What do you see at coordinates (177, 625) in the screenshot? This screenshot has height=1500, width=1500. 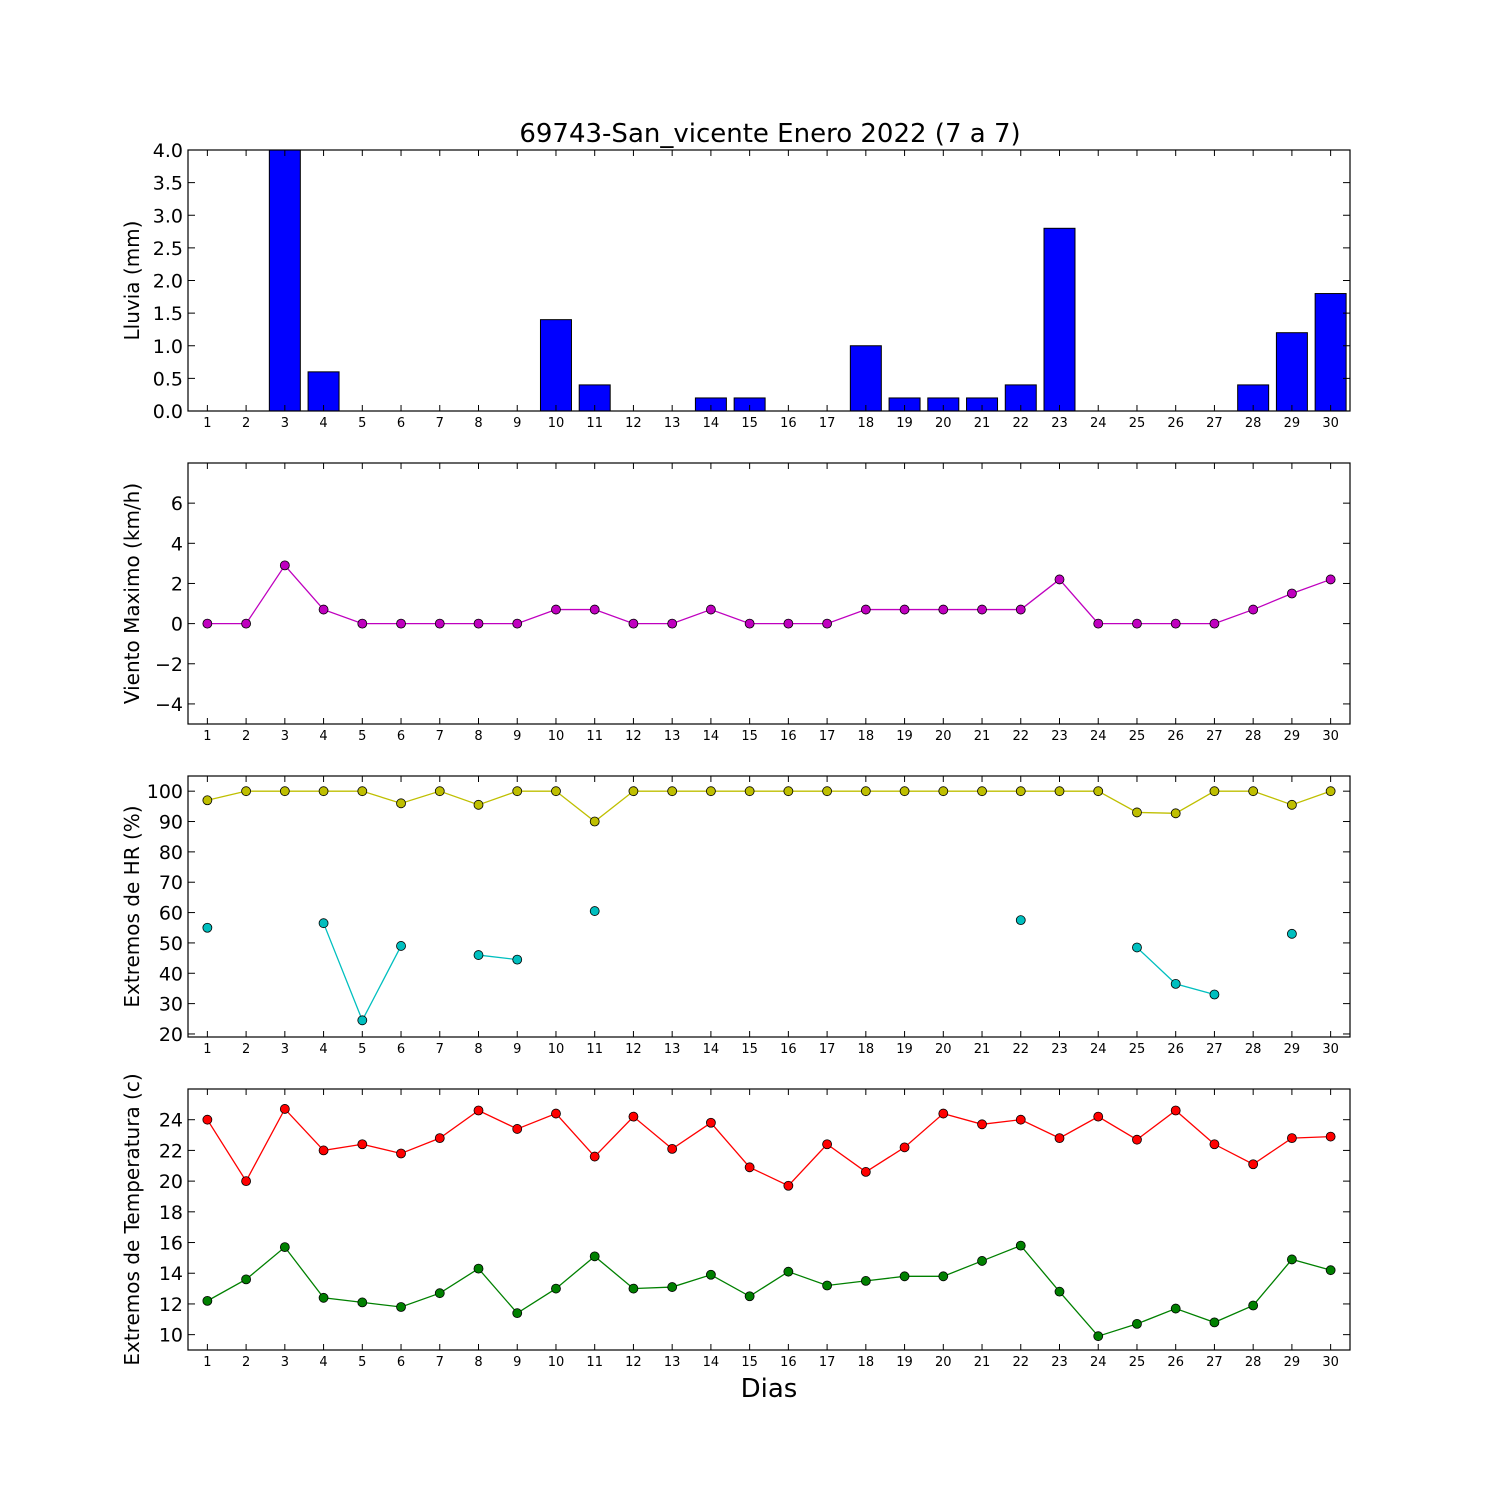 I see `ytick-label: 0` at bounding box center [177, 625].